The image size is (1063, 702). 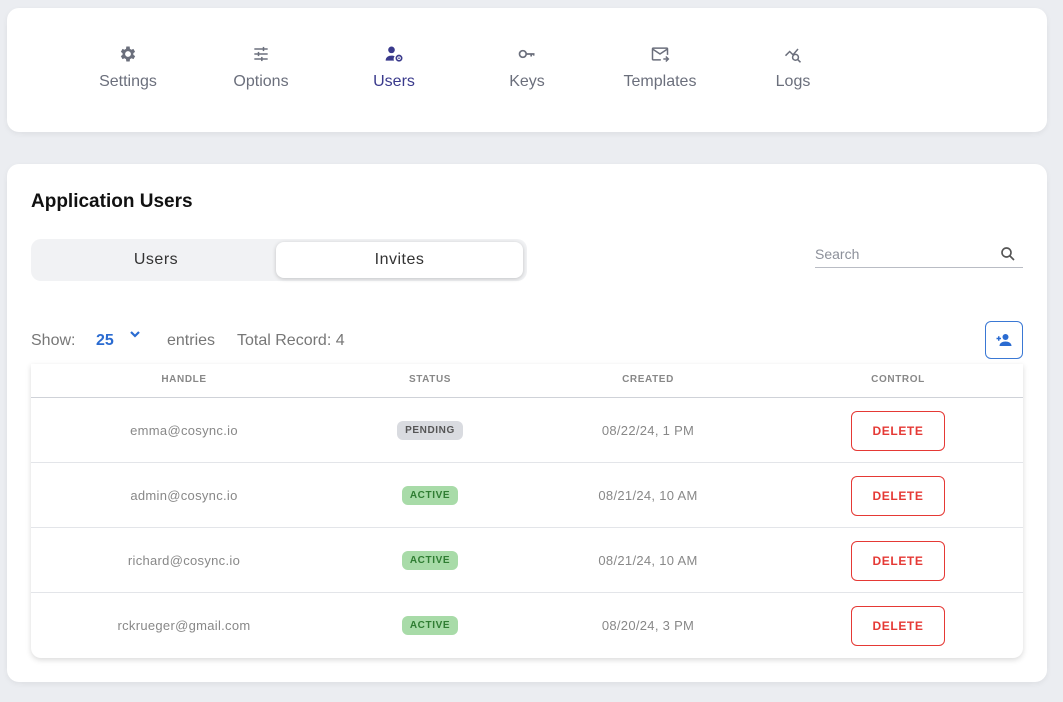 I want to click on add-user-icon, so click(x=1004, y=340).